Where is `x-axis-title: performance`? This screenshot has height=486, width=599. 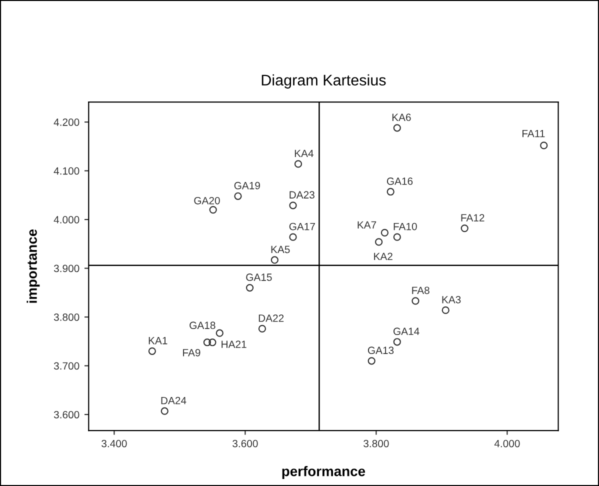
x-axis-title: performance is located at coordinates (324, 472).